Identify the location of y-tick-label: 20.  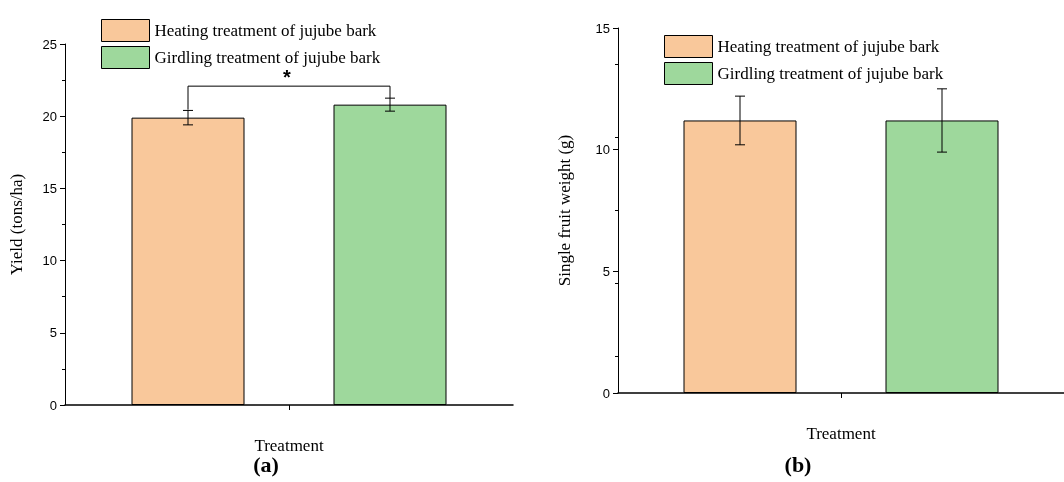
(49, 116).